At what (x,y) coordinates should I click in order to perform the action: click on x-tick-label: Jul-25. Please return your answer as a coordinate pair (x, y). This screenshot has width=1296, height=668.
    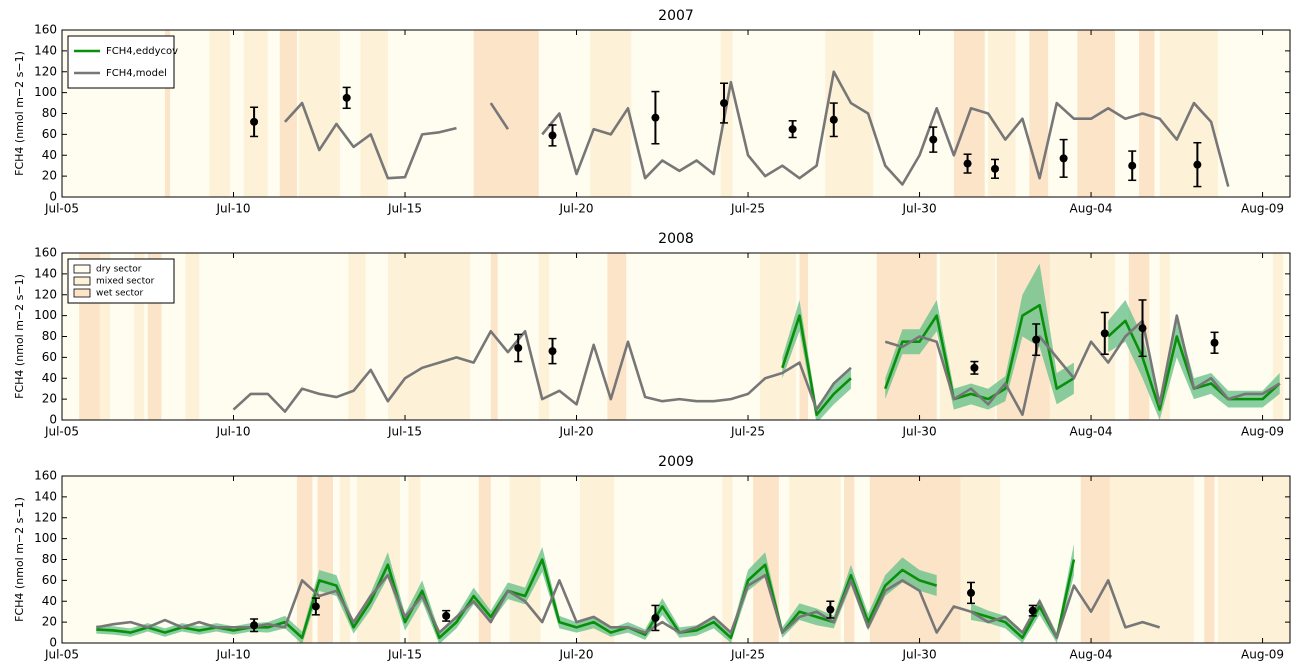
    Looking at the image, I should click on (747, 209).